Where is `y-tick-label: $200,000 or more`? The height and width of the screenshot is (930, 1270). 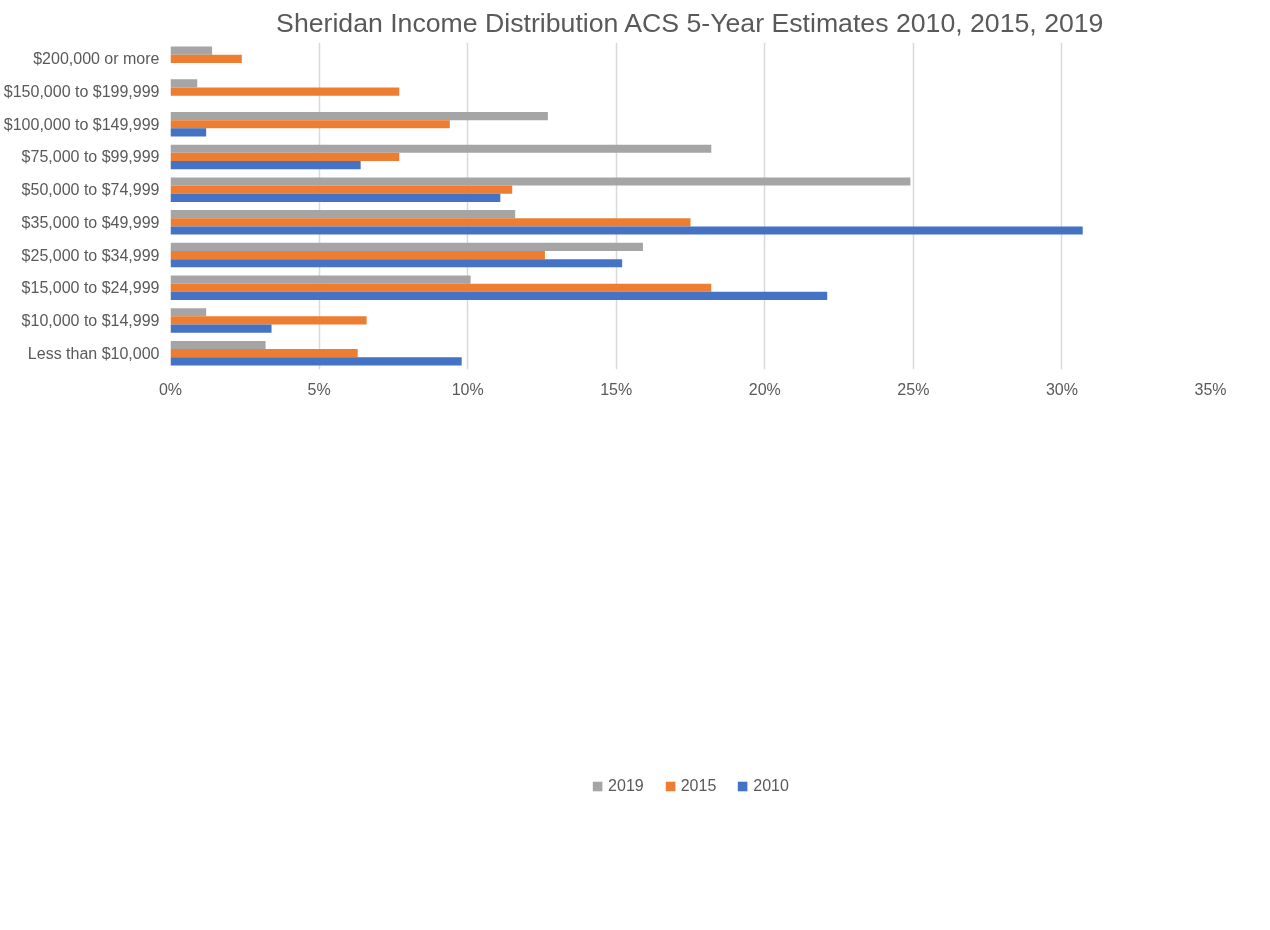 y-tick-label: $200,000 or more is located at coordinates (96, 59).